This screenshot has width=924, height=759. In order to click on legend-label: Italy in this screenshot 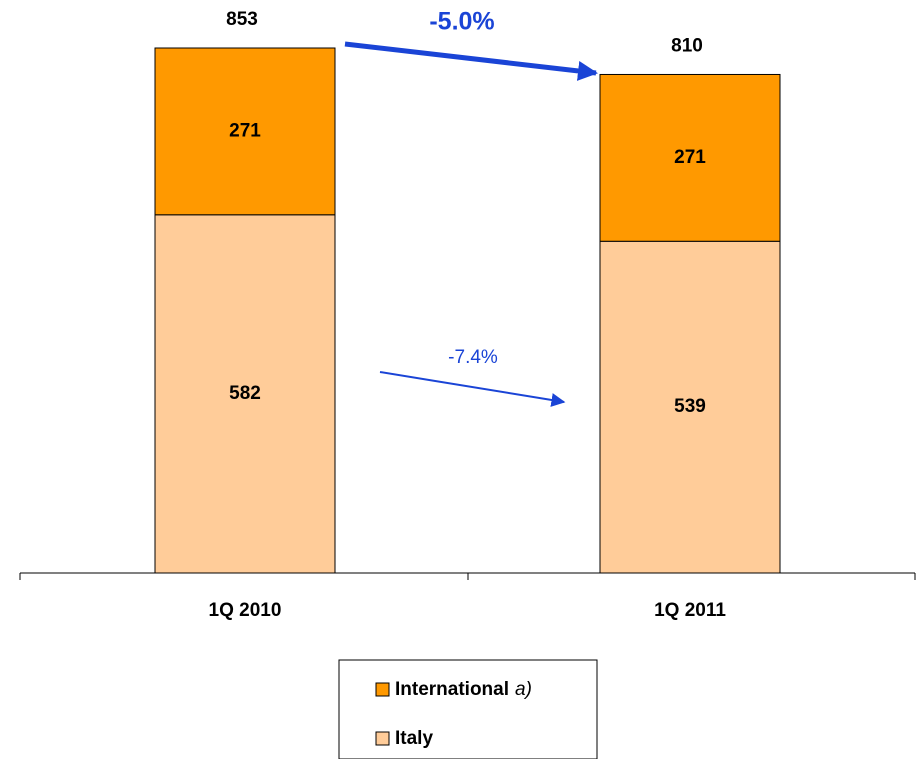, I will do `click(414, 738)`.